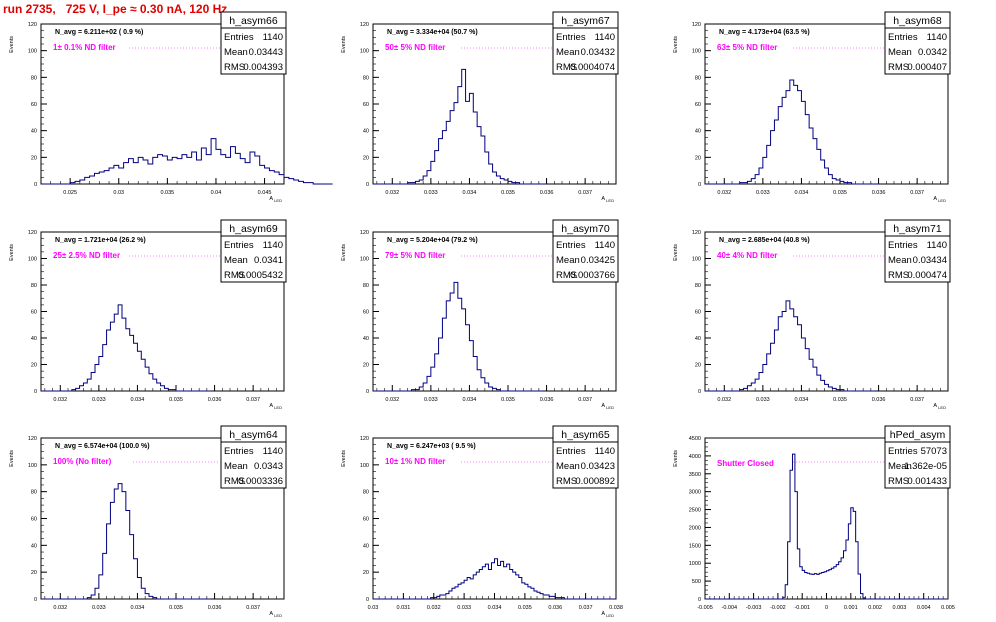  I want to click on navg-label: N_avg = 3.334e+04 (50.7 %), so click(432, 32).